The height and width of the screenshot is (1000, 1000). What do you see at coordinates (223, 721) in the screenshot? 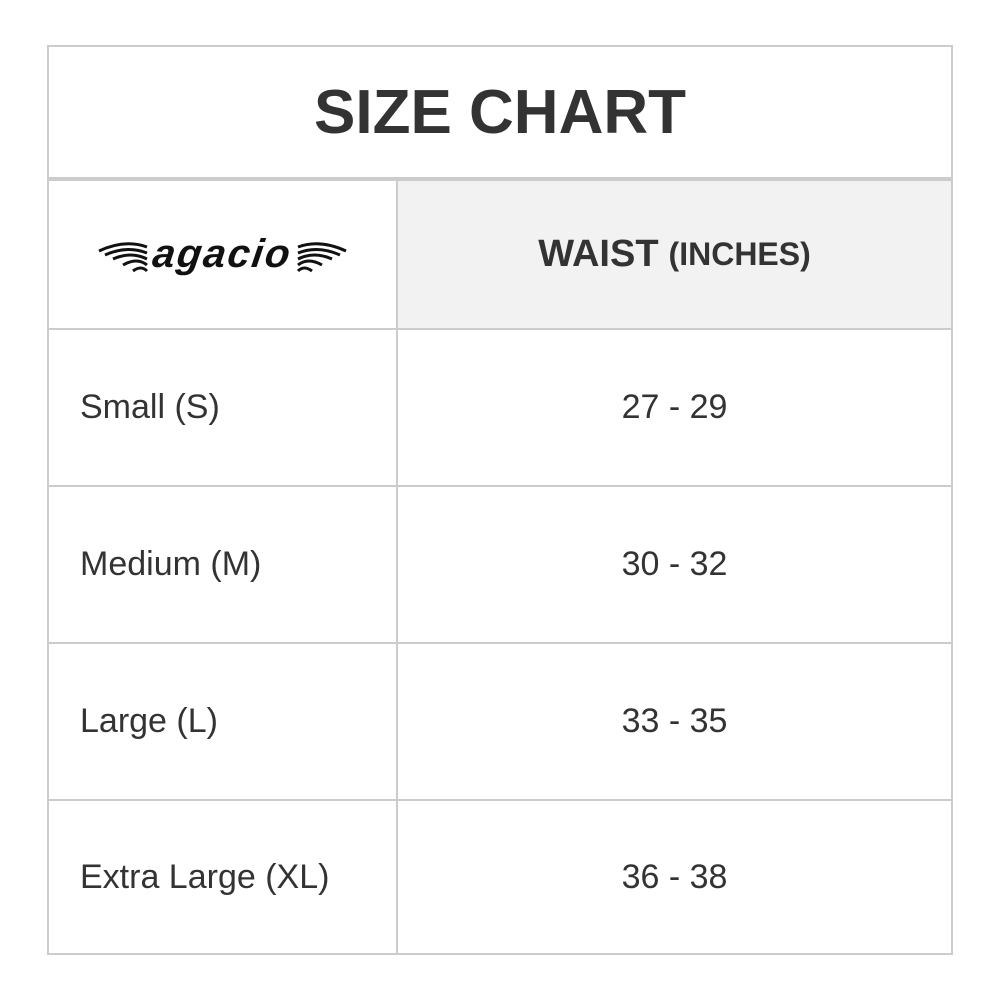
I see `size-cell: Large (L)` at bounding box center [223, 721].